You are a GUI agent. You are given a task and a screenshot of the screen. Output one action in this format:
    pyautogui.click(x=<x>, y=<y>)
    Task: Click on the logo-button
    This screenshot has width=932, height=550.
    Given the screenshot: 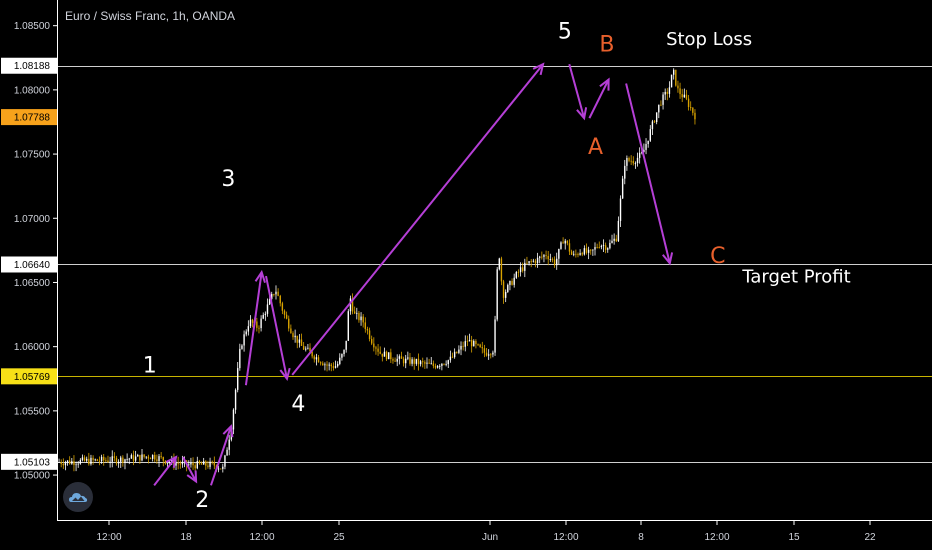 What is the action you would take?
    pyautogui.click(x=78, y=497)
    